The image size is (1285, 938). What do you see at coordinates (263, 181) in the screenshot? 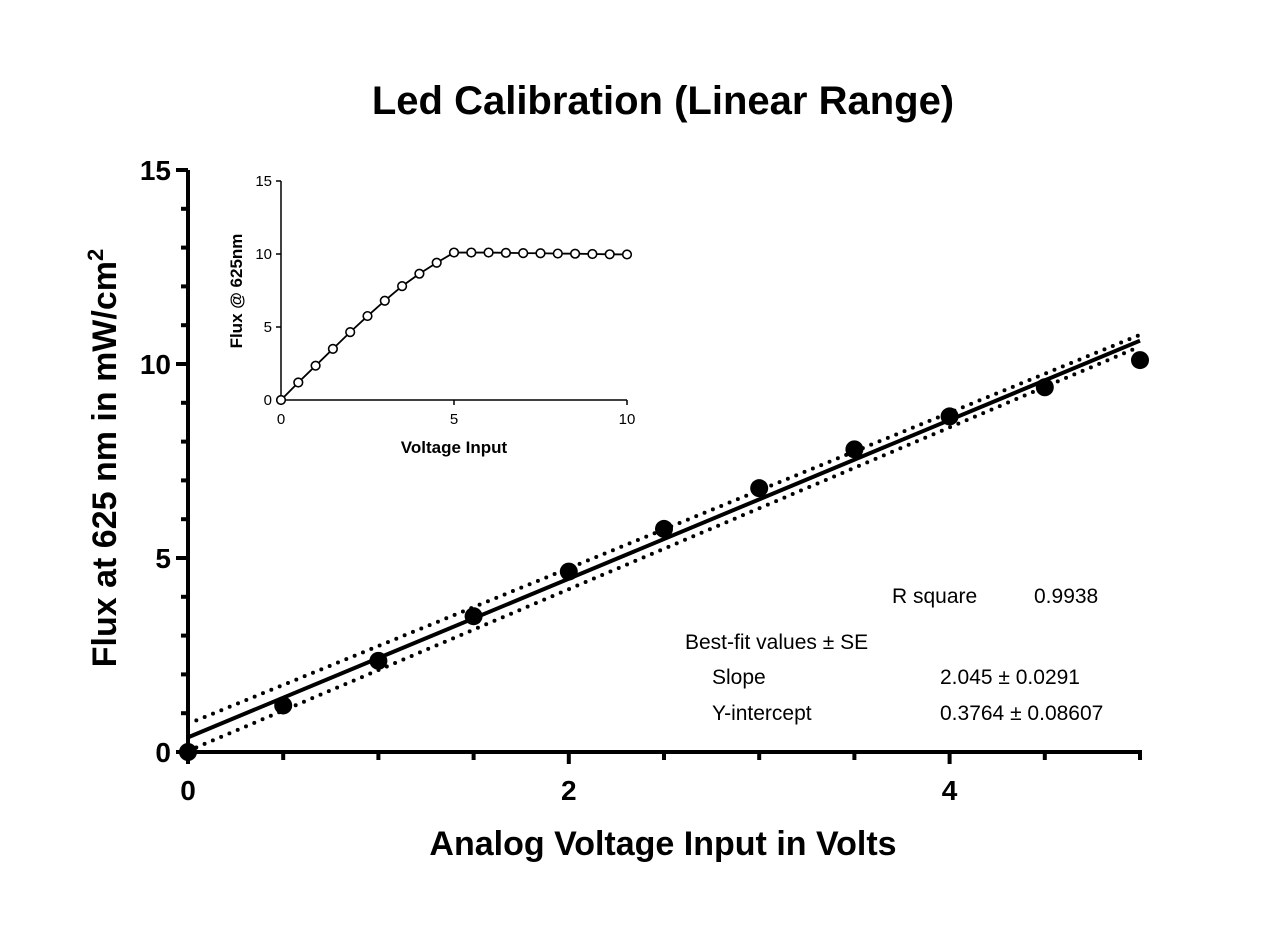
I see `inset-y-tick-label: 15` at bounding box center [263, 181].